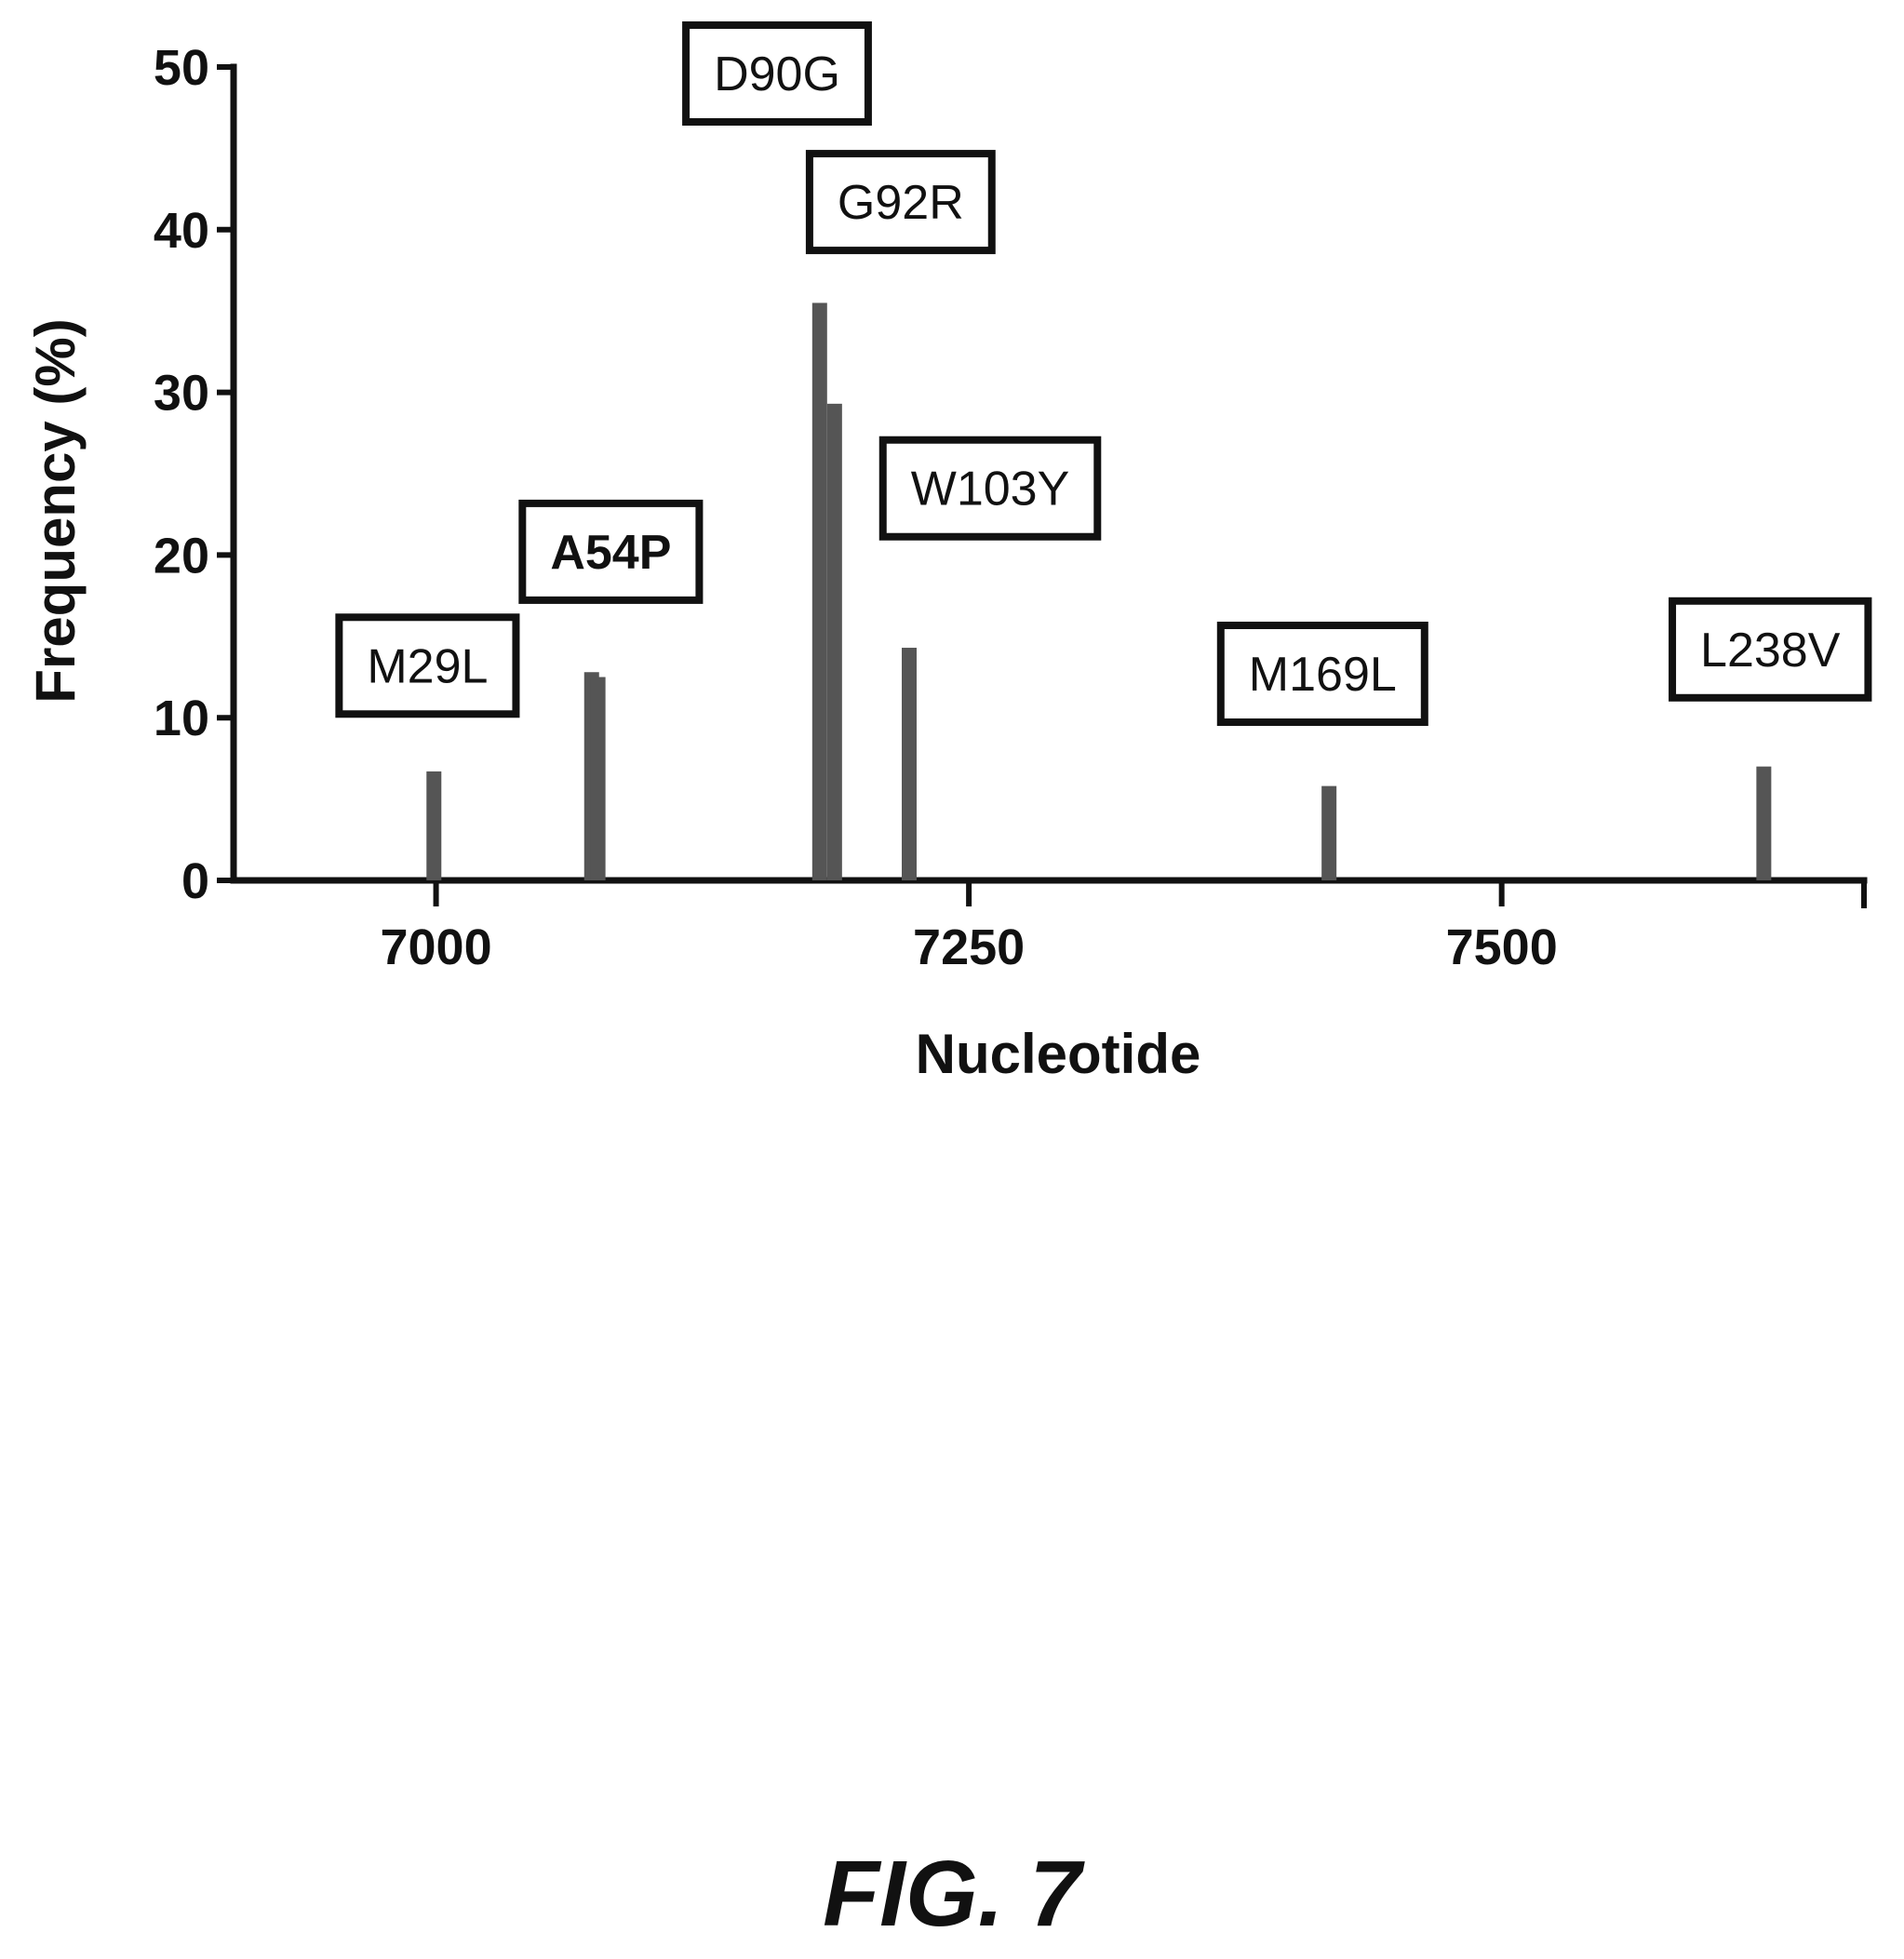 This screenshot has width=1904, height=1959. I want to click on y-axis-title: Frequency (%), so click(55, 511).